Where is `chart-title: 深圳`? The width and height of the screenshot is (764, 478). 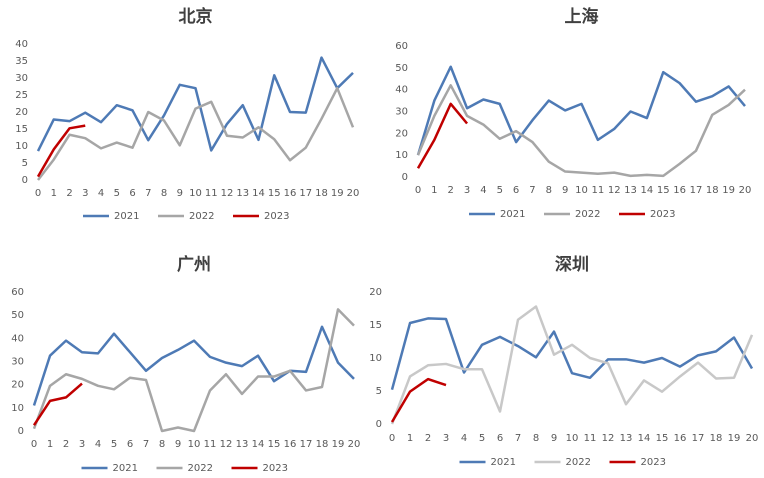 chart-title: 深圳 is located at coordinates (572, 264).